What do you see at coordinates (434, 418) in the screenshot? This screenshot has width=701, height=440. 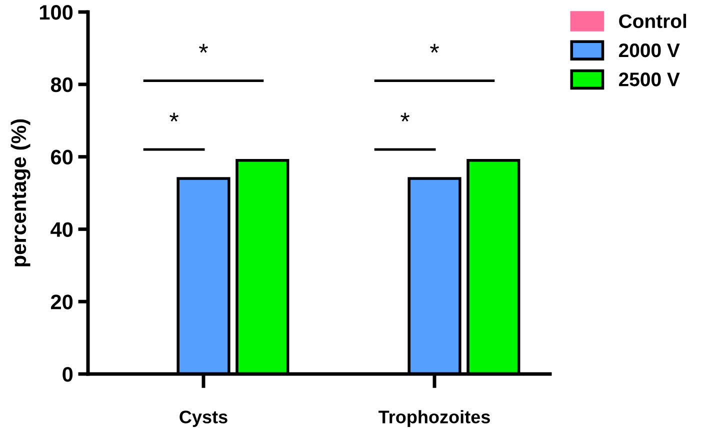 I see `x-tick-label: Trophozoites` at bounding box center [434, 418].